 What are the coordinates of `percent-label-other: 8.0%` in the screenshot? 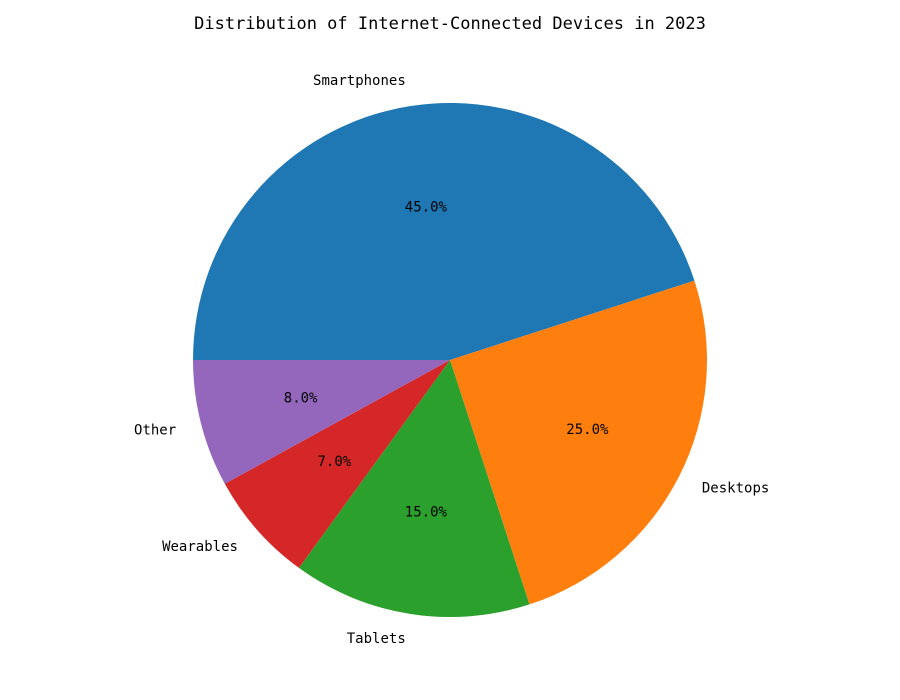 It's located at (301, 398).